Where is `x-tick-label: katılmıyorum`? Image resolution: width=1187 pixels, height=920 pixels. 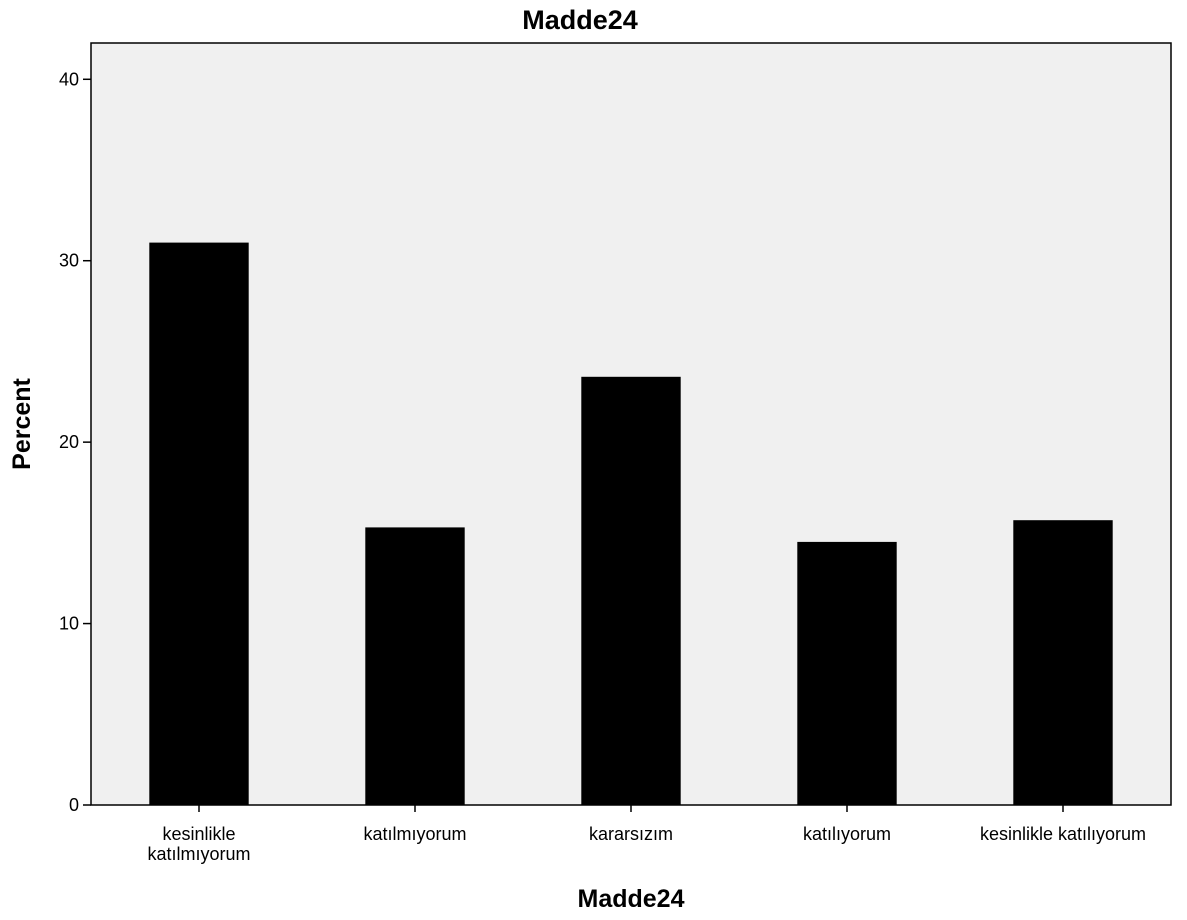 x-tick-label: katılmıyorum is located at coordinates (414, 834).